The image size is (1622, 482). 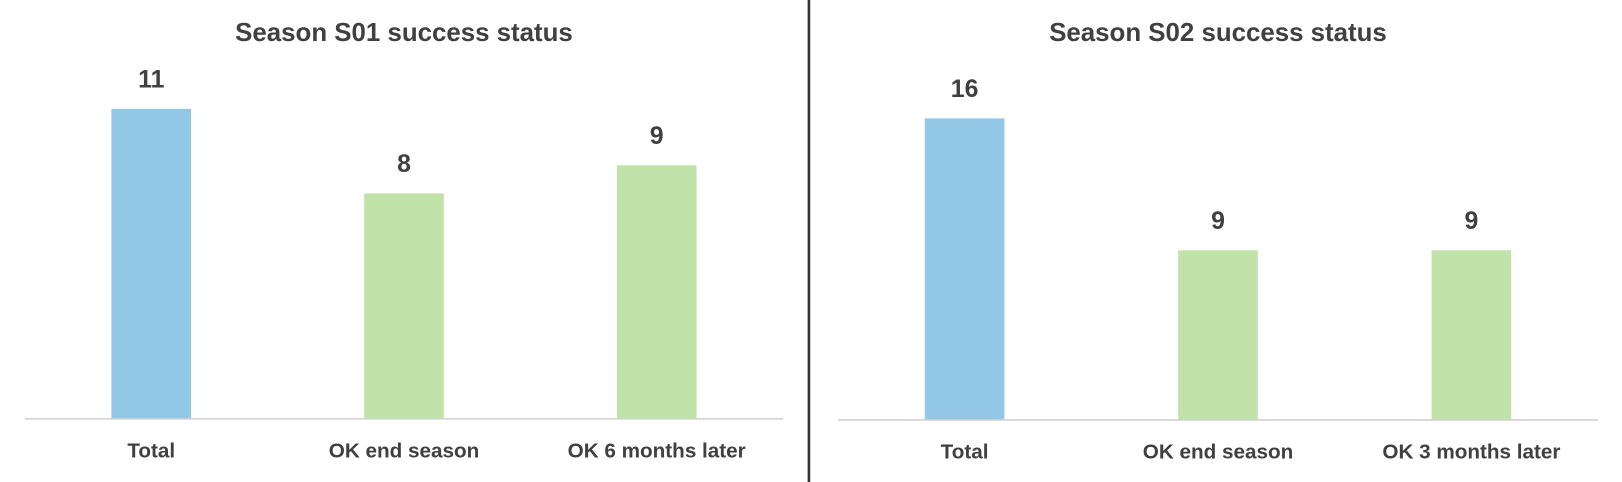 I want to click on chart-title: Season S01 success status, so click(x=404, y=33).